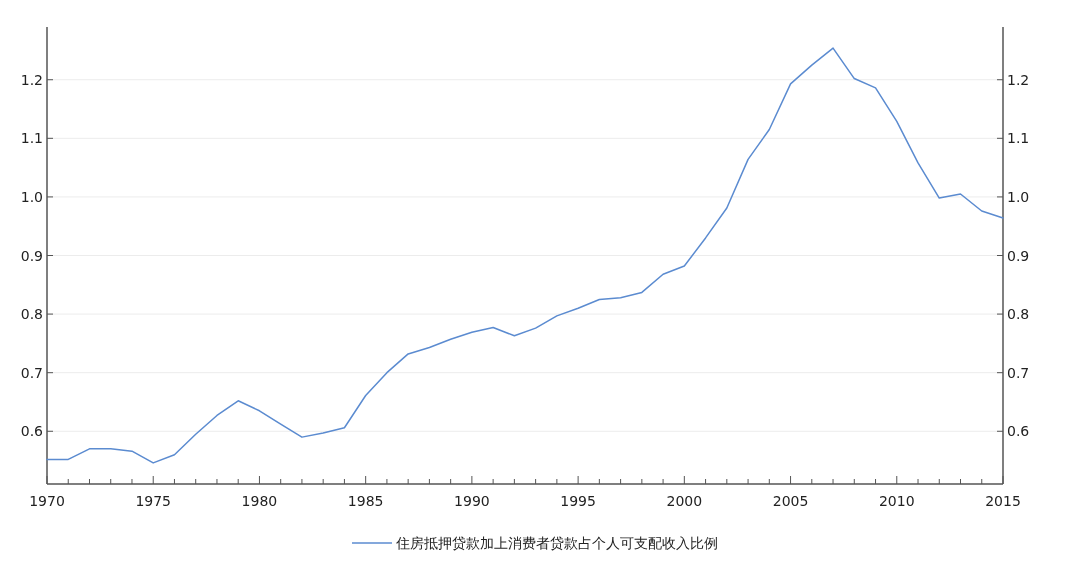  Describe the element at coordinates (31, 255) in the screenshot. I see `y-tick-label: 0.9` at that location.